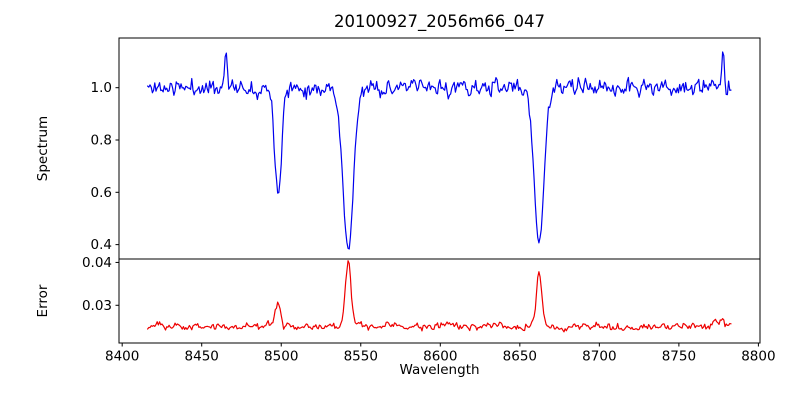 This screenshot has height=404, width=800. Describe the element at coordinates (758, 357) in the screenshot. I see `x-tick-label: 8800` at that location.